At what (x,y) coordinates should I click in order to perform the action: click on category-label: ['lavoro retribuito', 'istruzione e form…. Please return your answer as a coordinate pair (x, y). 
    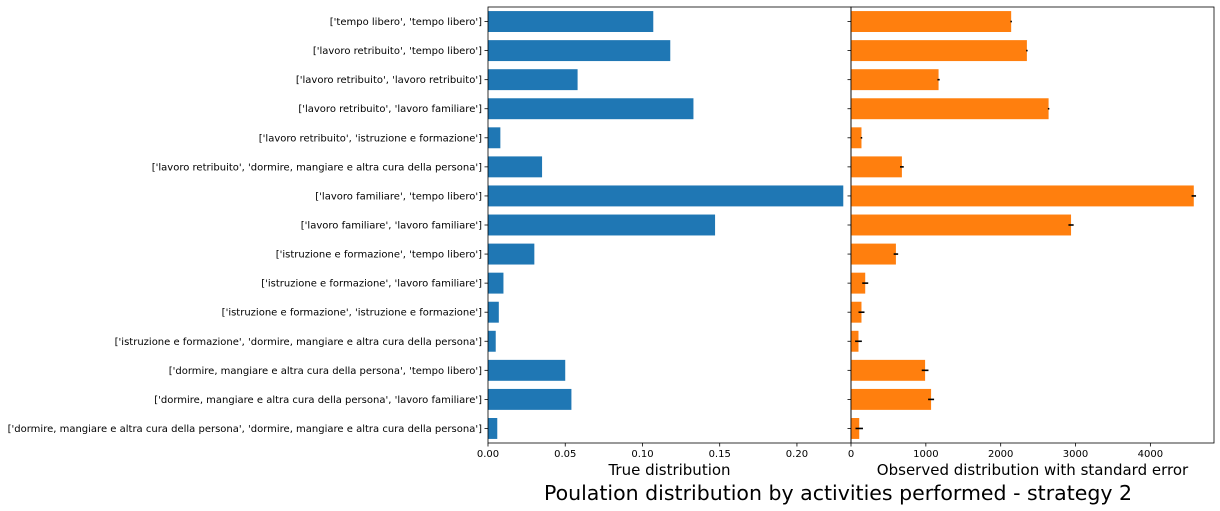
    Looking at the image, I should click on (370, 138).